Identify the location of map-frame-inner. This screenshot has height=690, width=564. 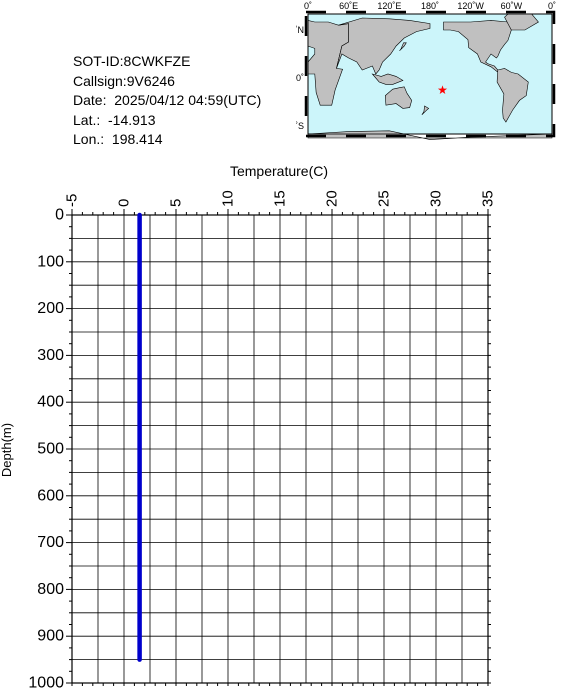
(430, 74).